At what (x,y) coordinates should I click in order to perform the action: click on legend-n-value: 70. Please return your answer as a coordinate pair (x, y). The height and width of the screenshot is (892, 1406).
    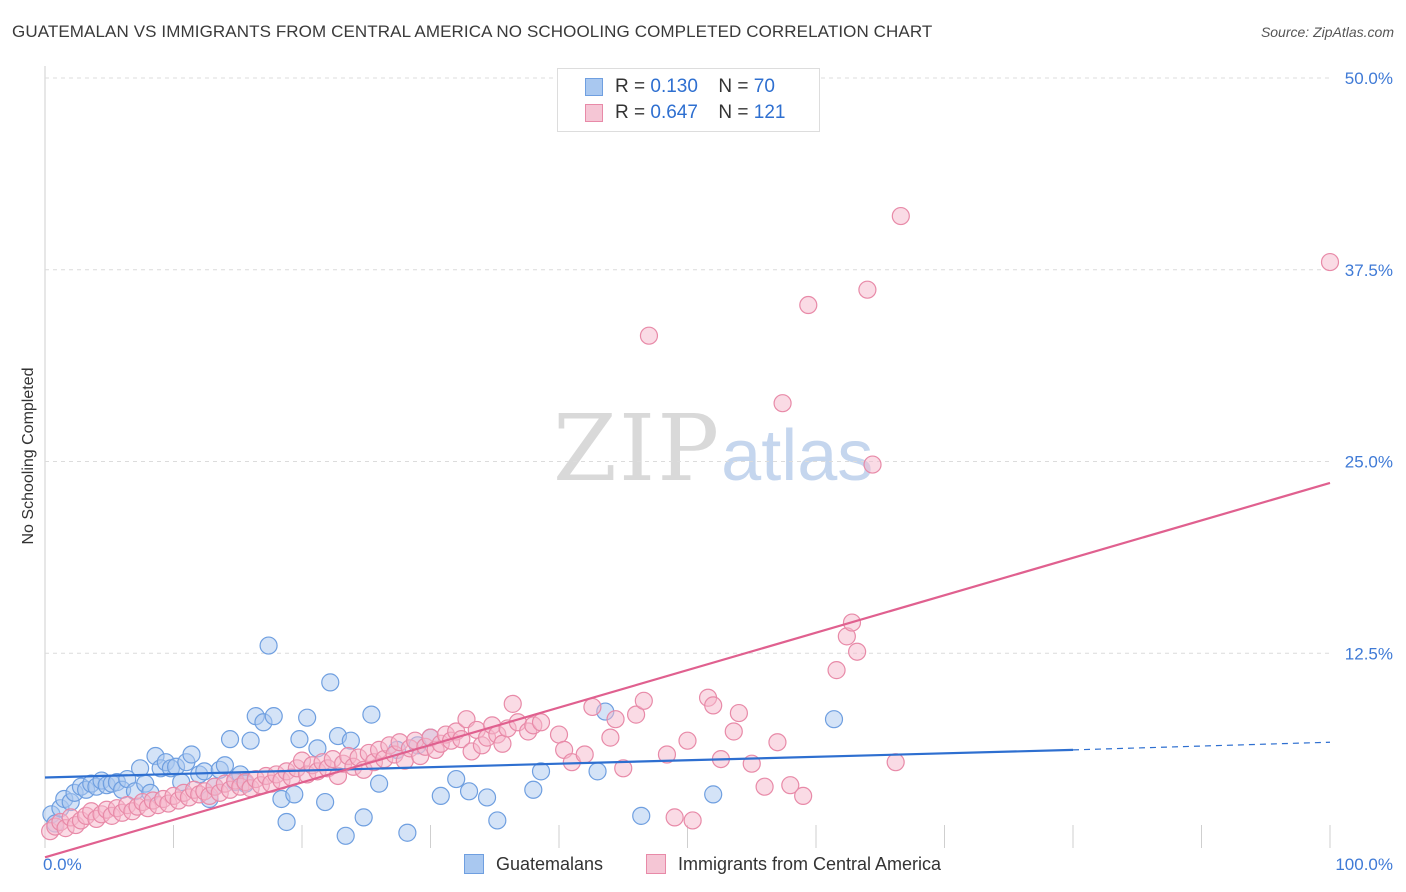
    Looking at the image, I should click on (764, 86).